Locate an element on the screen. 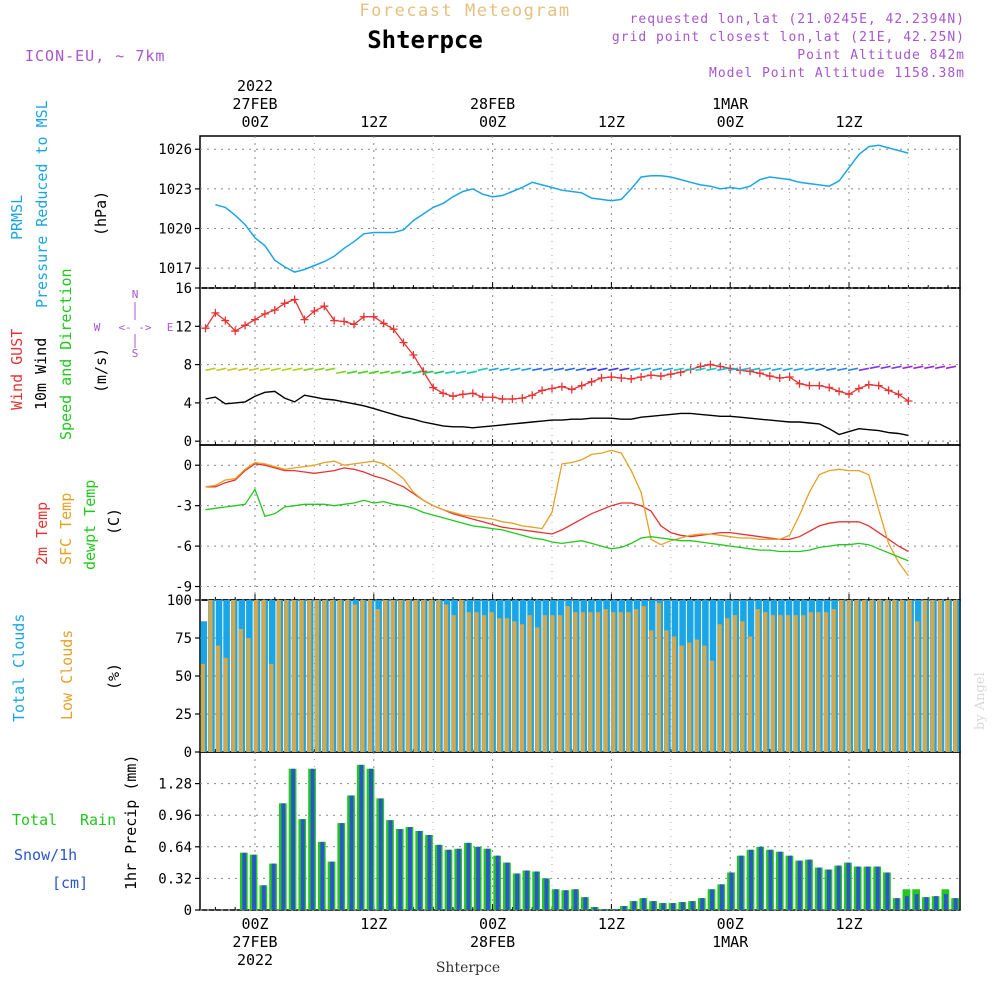 The width and height of the screenshot is (1000, 1000). credit-label: by Angel is located at coordinates (980, 701).